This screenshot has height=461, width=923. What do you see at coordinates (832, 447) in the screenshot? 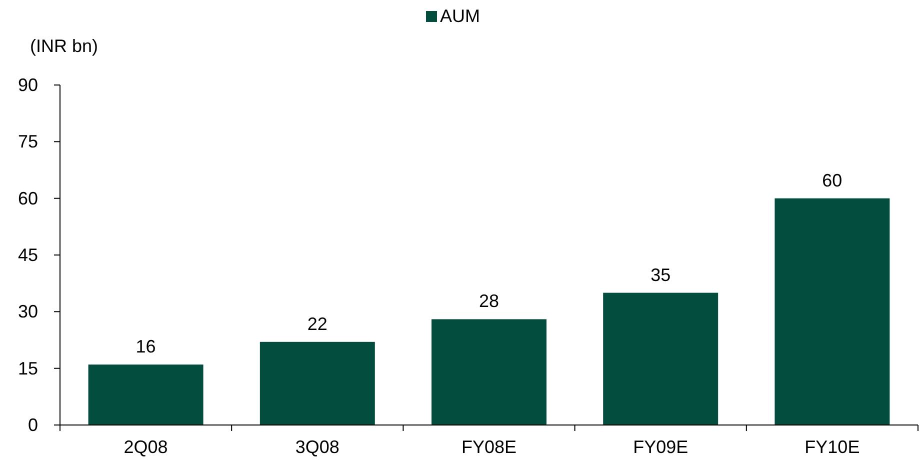
I see `x-tick-label: FY10E` at bounding box center [832, 447].